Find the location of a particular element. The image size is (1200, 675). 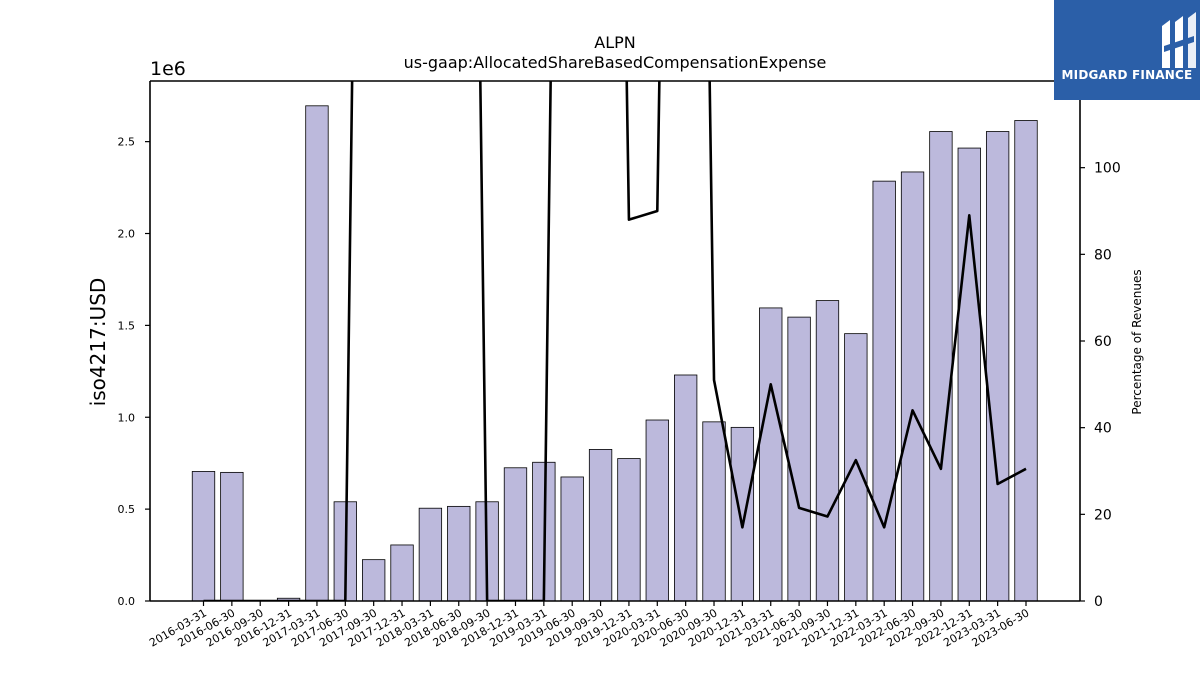

y-right-tick-label: 60 is located at coordinates (1103, 342).